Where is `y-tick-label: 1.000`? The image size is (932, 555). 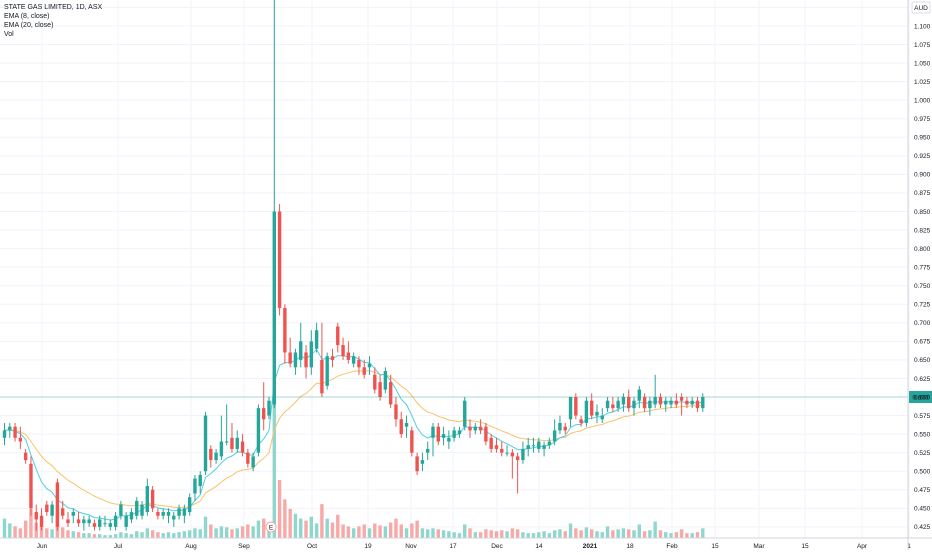
y-tick-label: 1.000 is located at coordinates (922, 100).